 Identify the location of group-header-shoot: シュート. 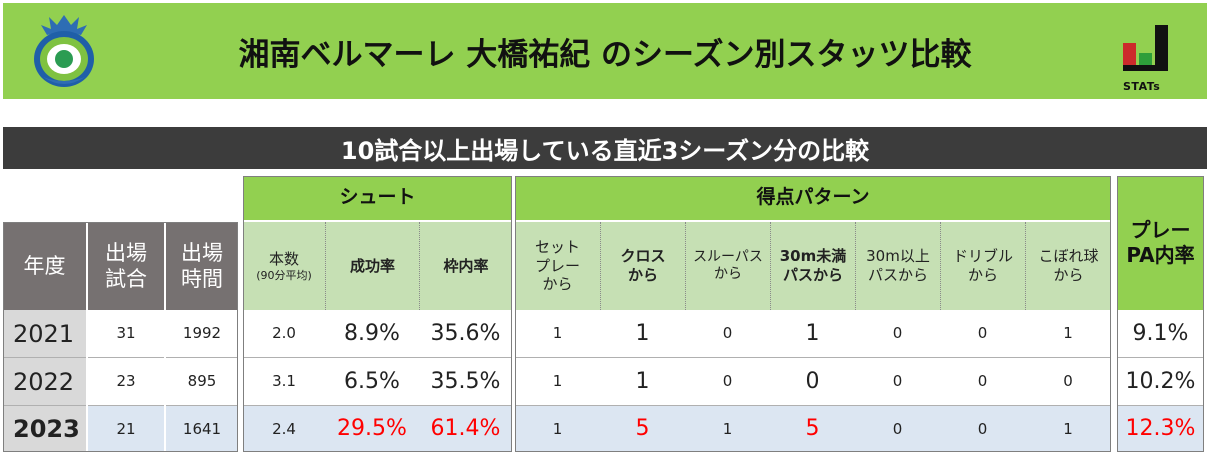
(377, 198).